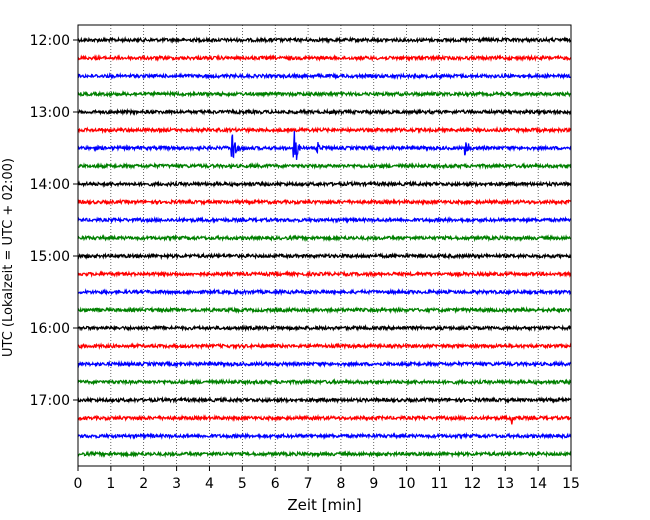 Image resolution: width=650 pixels, height=520 pixels. Describe the element at coordinates (50, 329) in the screenshot. I see `y-tick-label-1600: 16:00` at that location.